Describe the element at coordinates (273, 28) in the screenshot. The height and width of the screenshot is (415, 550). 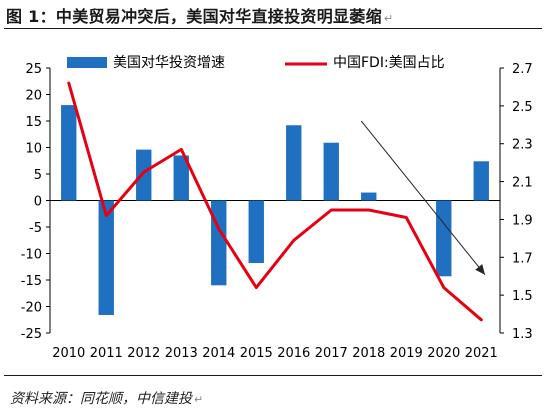
I see `title-rule` at that location.